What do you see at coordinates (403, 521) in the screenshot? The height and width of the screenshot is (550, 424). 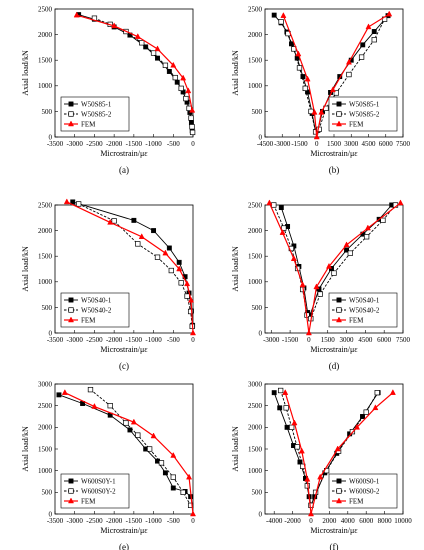 I see `x-tick-label: 10000` at bounding box center [403, 521].